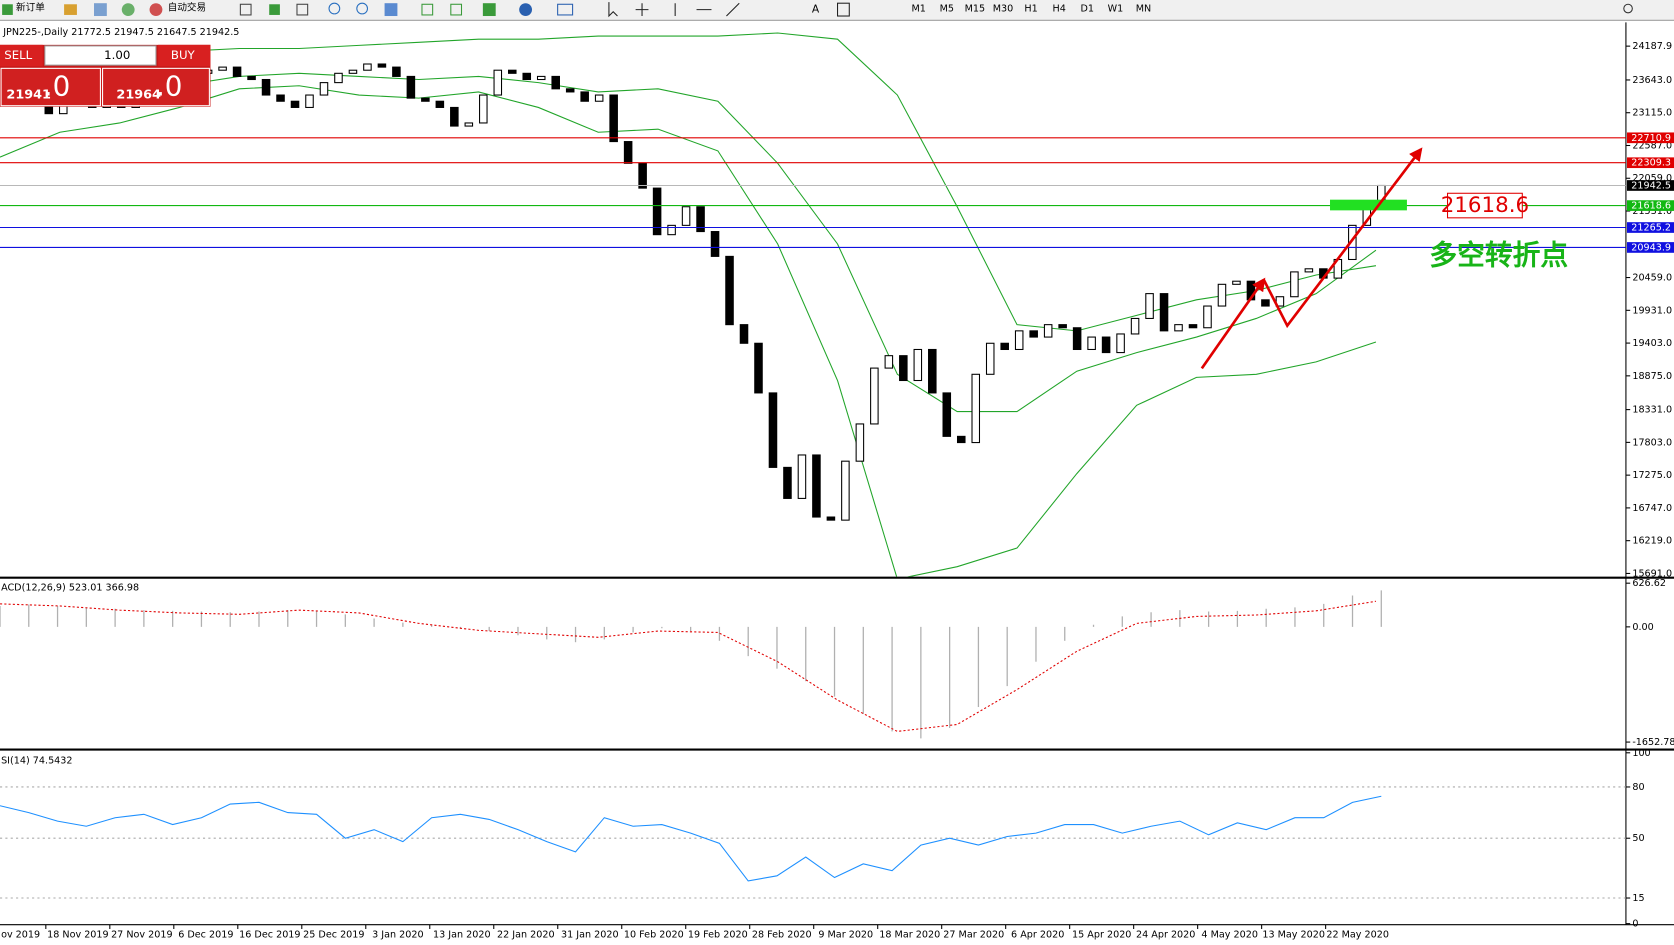 The height and width of the screenshot is (945, 1674). What do you see at coordinates (100, 55) in the screenshot?
I see `lots-input` at bounding box center [100, 55].